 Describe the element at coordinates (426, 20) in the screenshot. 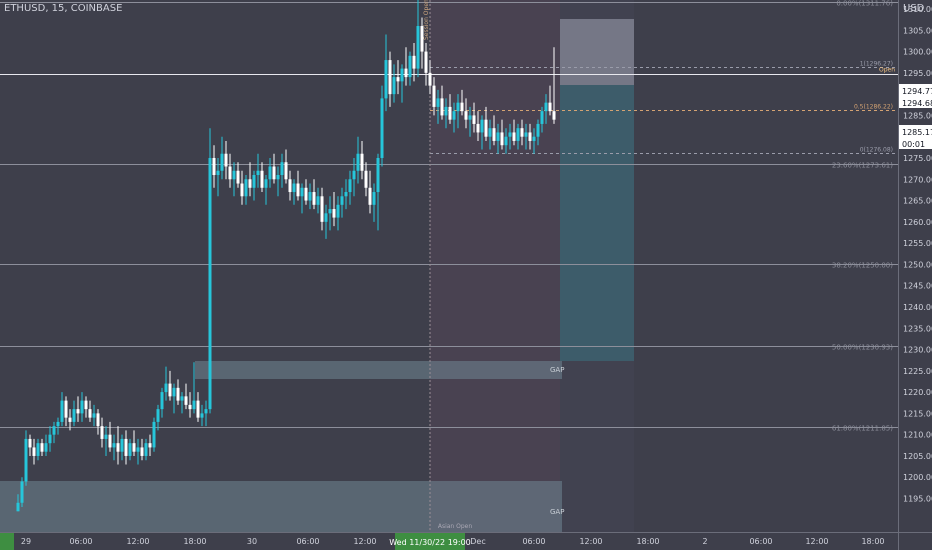

I see `session-open-text: Session Open` at that location.